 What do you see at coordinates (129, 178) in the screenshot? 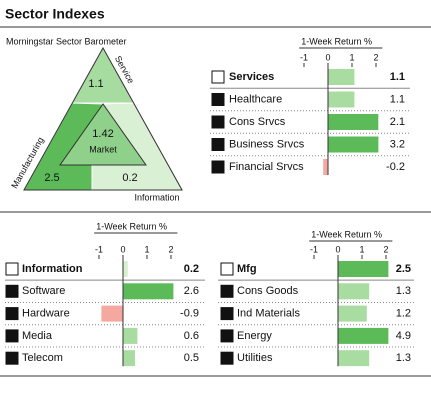
I see `information-value: 0.2` at bounding box center [129, 178].